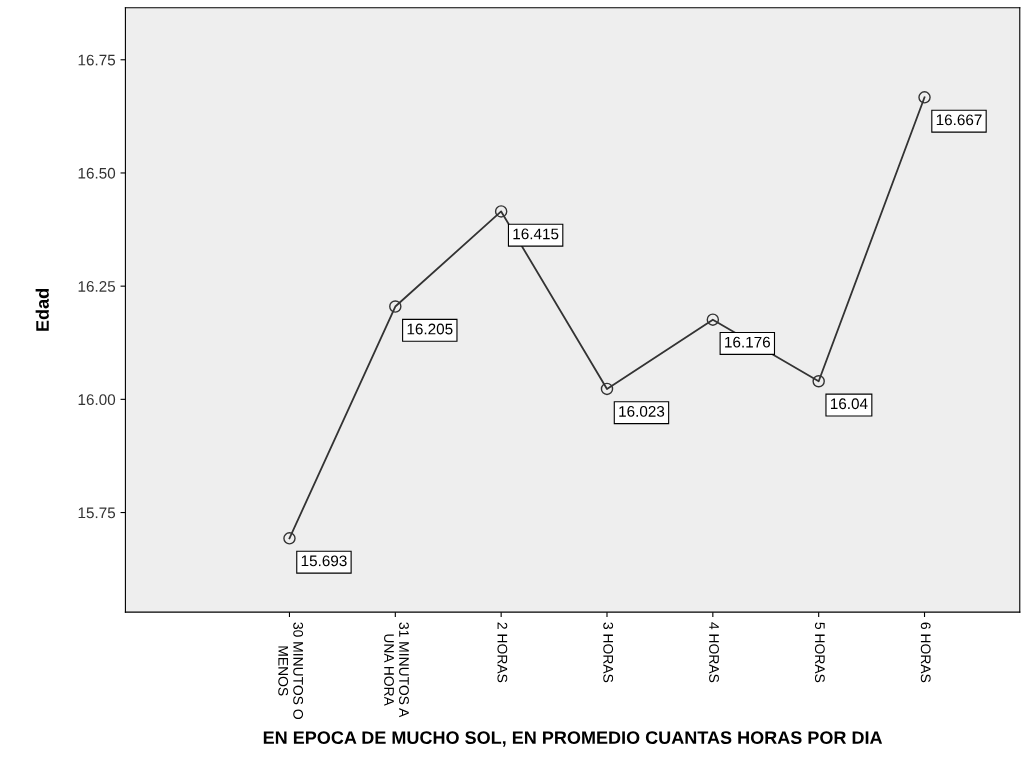 The width and height of the screenshot is (1028, 770). Describe the element at coordinates (849, 404) in the screenshot. I see `data-label: 16.04` at that location.